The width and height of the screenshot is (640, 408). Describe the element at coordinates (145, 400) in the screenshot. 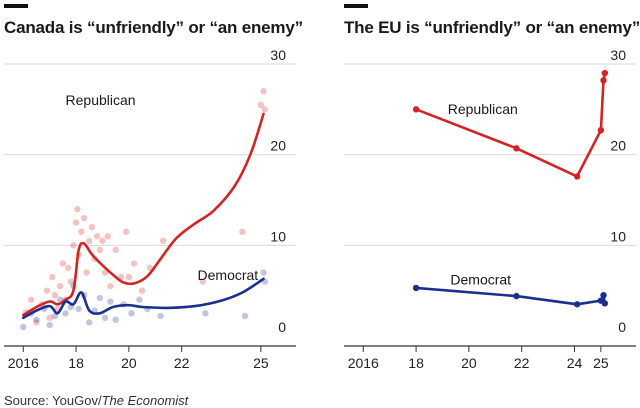

I see `source-publication: The Economist` at that location.